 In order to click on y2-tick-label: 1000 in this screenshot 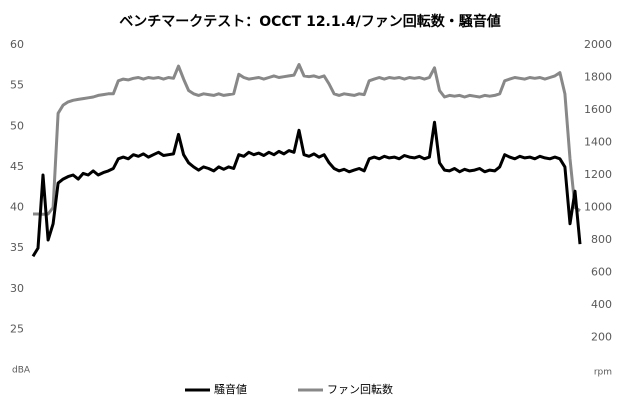, I will do `click(598, 207)`.